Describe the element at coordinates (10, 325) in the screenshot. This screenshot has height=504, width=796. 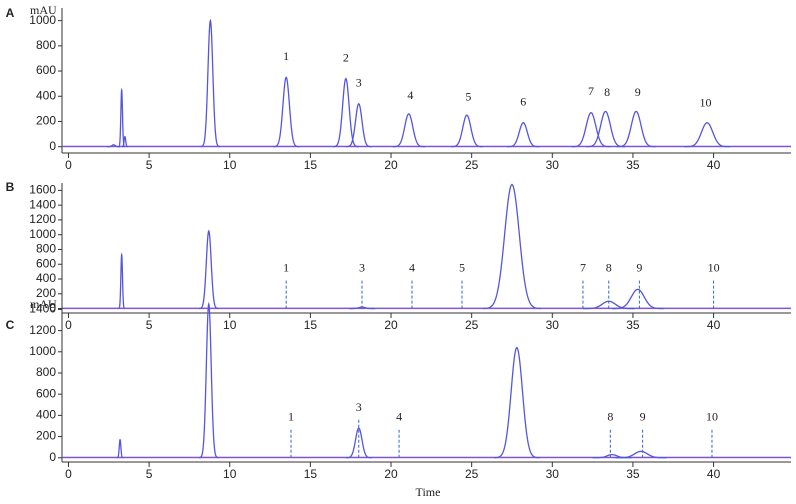
I see `panel-letter: C` at that location.